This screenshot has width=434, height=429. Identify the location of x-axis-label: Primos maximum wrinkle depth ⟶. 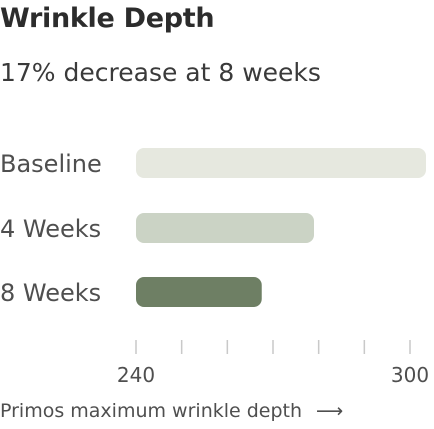
(171, 411).